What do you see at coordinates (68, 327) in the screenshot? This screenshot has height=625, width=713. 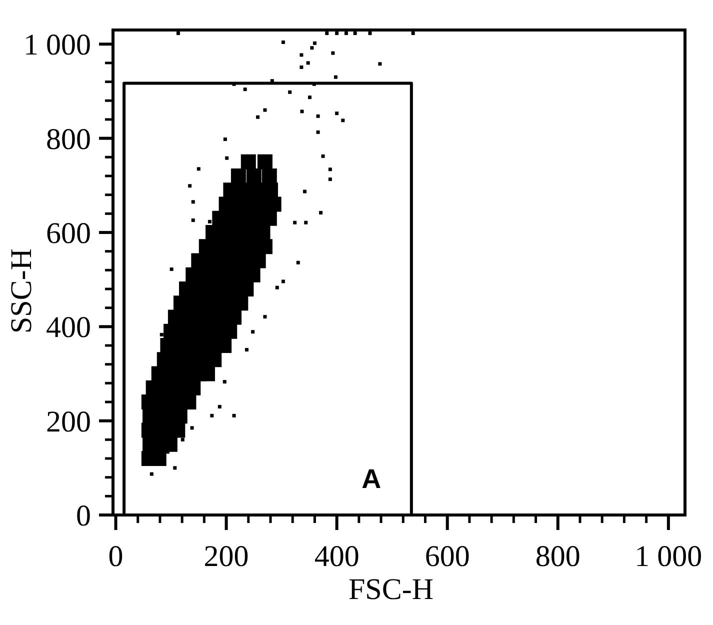 I see `y-tick-label: 400` at bounding box center [68, 327].